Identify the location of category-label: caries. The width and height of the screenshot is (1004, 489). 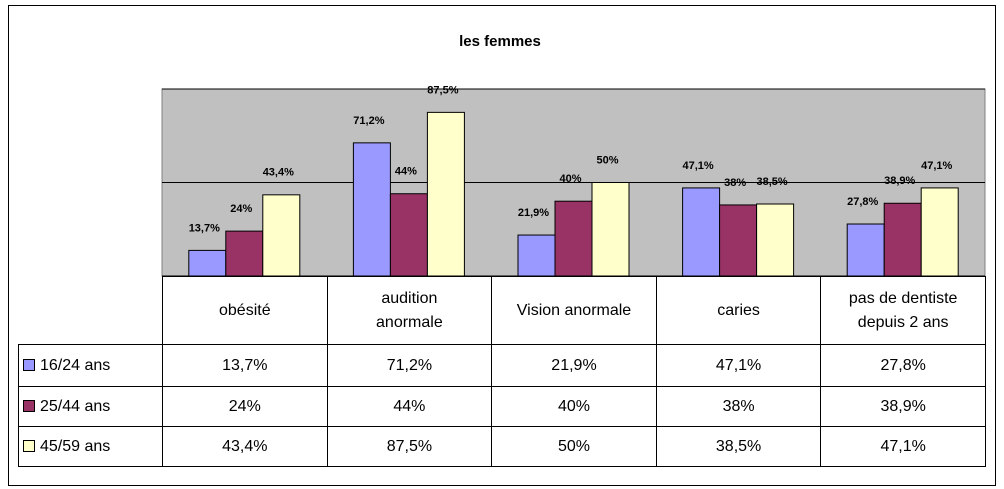
(738, 310).